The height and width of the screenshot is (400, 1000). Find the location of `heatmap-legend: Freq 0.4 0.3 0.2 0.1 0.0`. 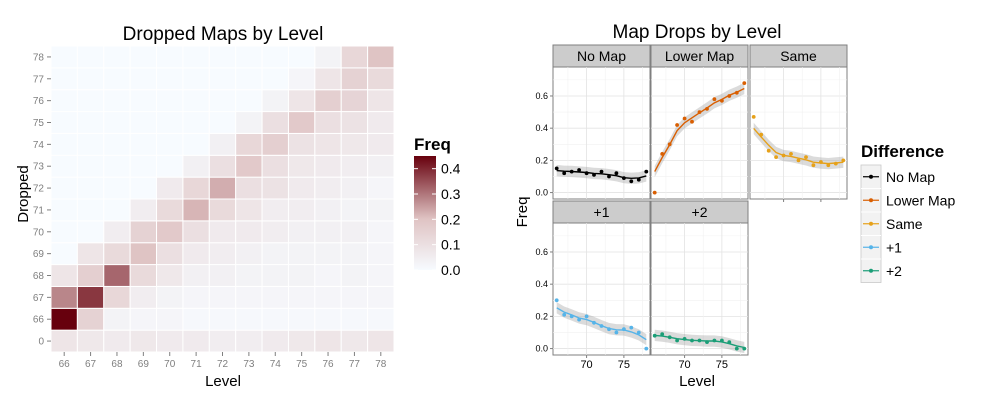

heatmap-legend: Freq 0.4 0.3 0.2 0.1 0.0 is located at coordinates (437, 206).